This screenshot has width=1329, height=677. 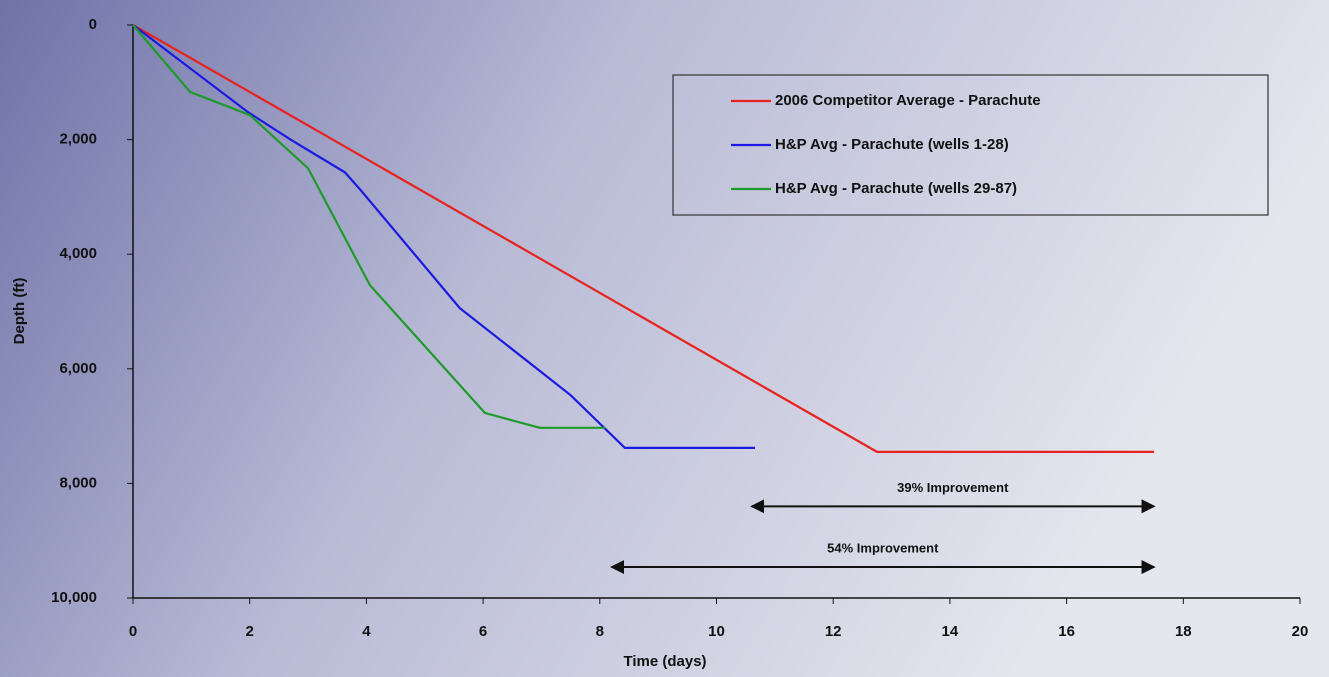 What do you see at coordinates (892, 144) in the screenshot?
I see `legend-label: H&P Avg - Parachute (wells 1-28)` at bounding box center [892, 144].